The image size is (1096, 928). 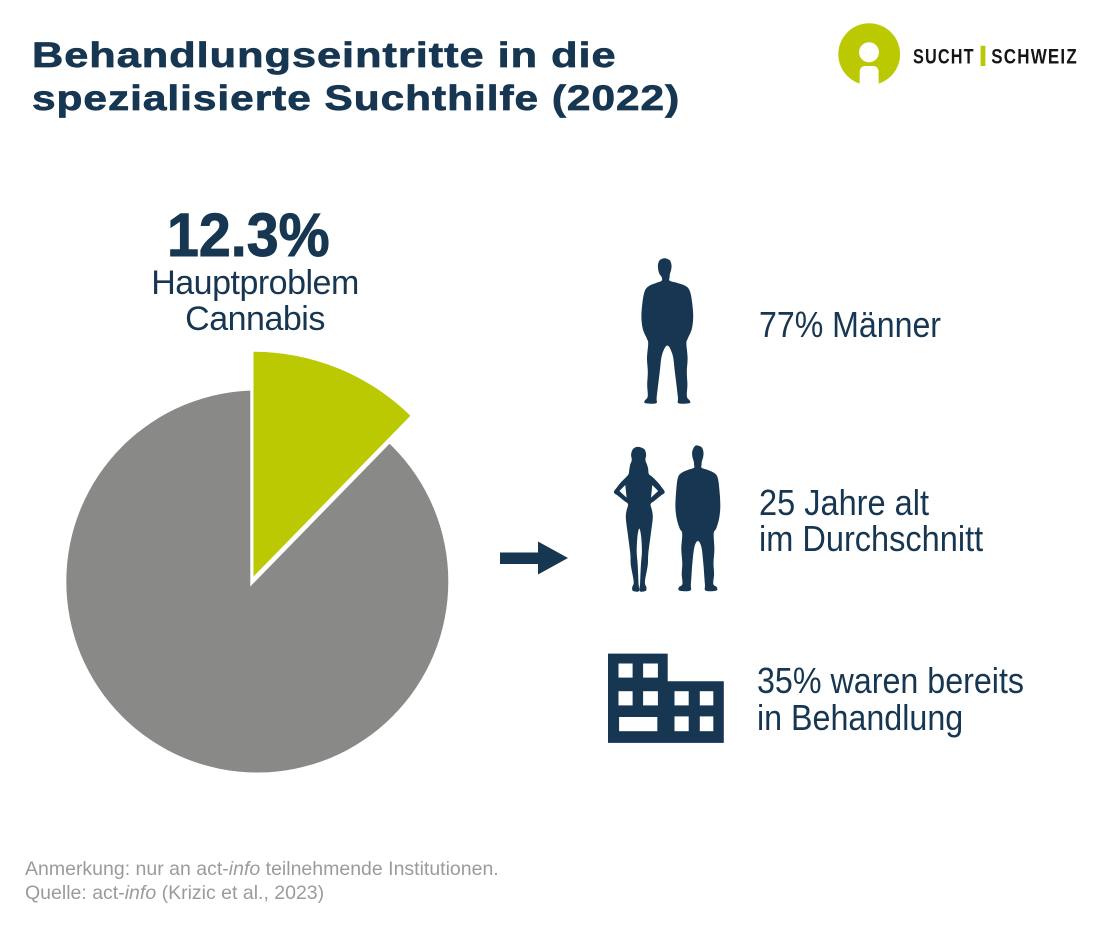 What do you see at coordinates (1034, 57) in the screenshot?
I see `svg-text: SCHWEIZ` at bounding box center [1034, 57].